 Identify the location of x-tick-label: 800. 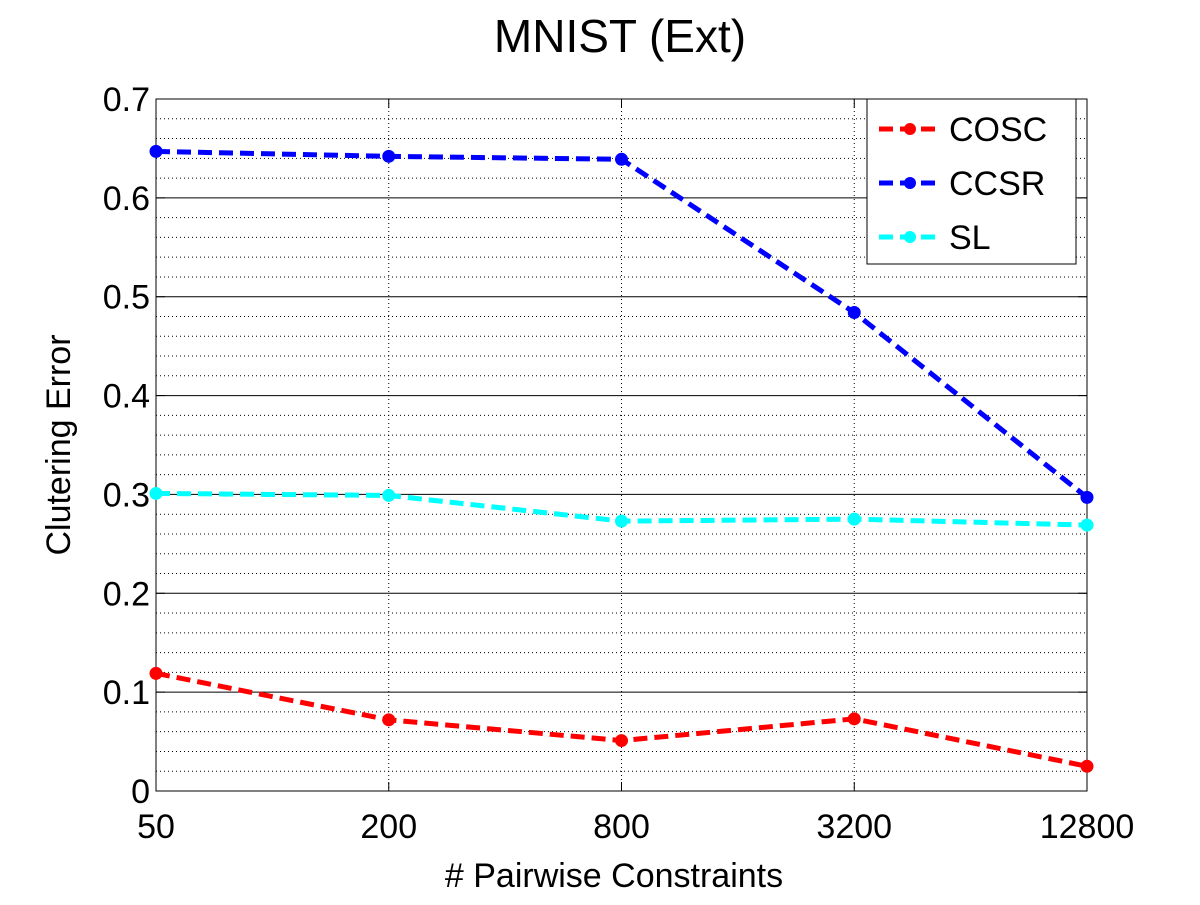
(621, 827).